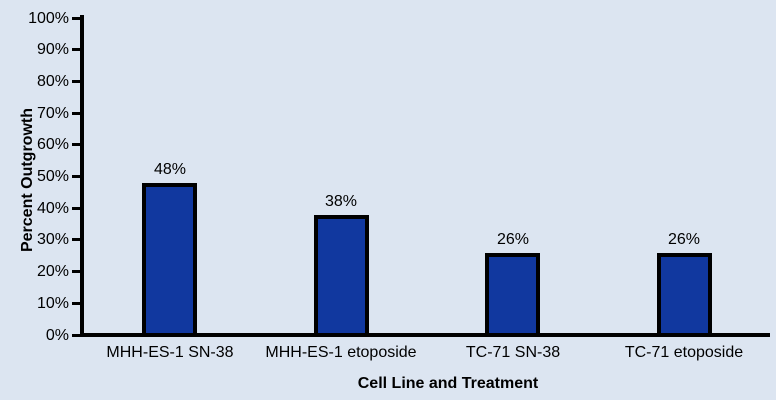 Image resolution: width=776 pixels, height=400 pixels. What do you see at coordinates (448, 383) in the screenshot?
I see `x-axis-title: Cell Line and Treatment` at bounding box center [448, 383].